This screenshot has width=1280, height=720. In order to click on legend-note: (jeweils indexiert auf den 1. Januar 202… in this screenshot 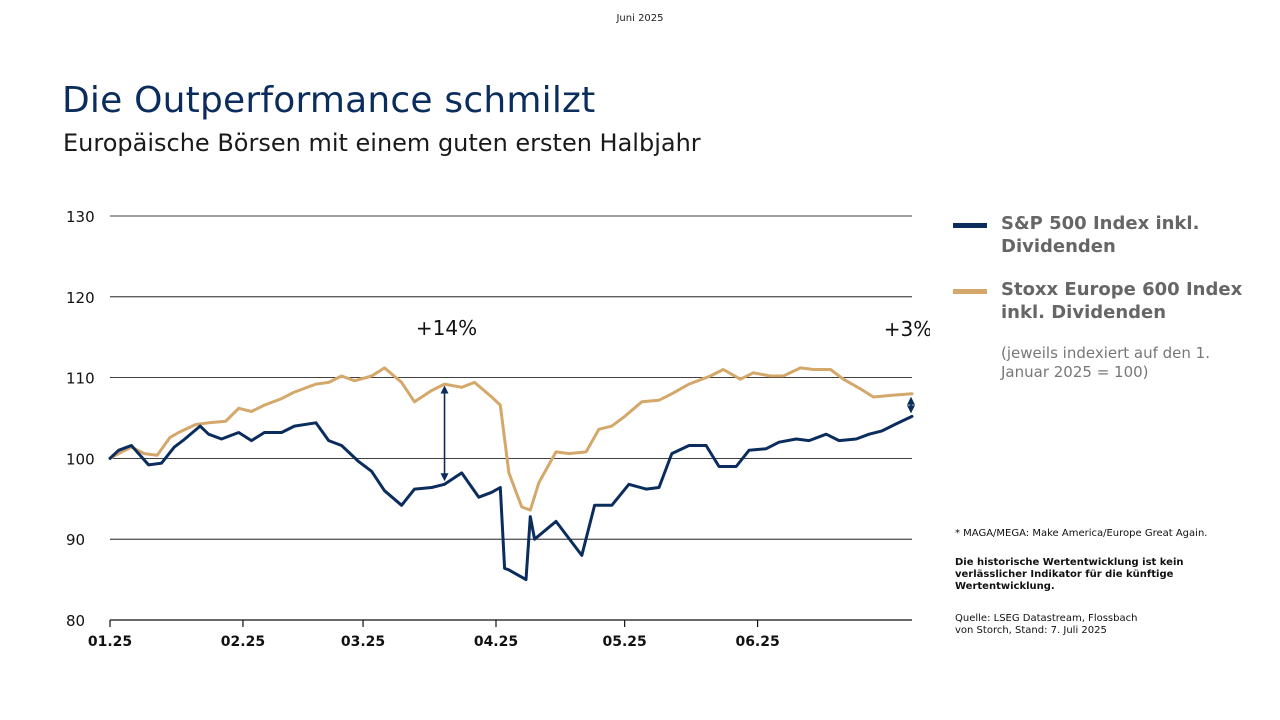, I will do `click(1105, 362)`.